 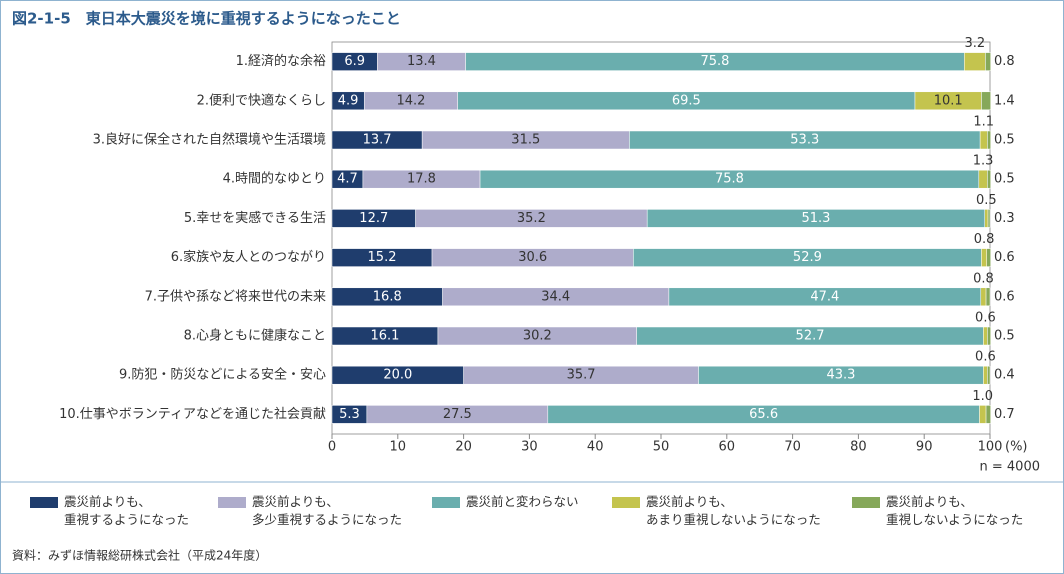 What do you see at coordinates (990, 447) in the screenshot?
I see `x-tick-label: 100` at bounding box center [990, 447].